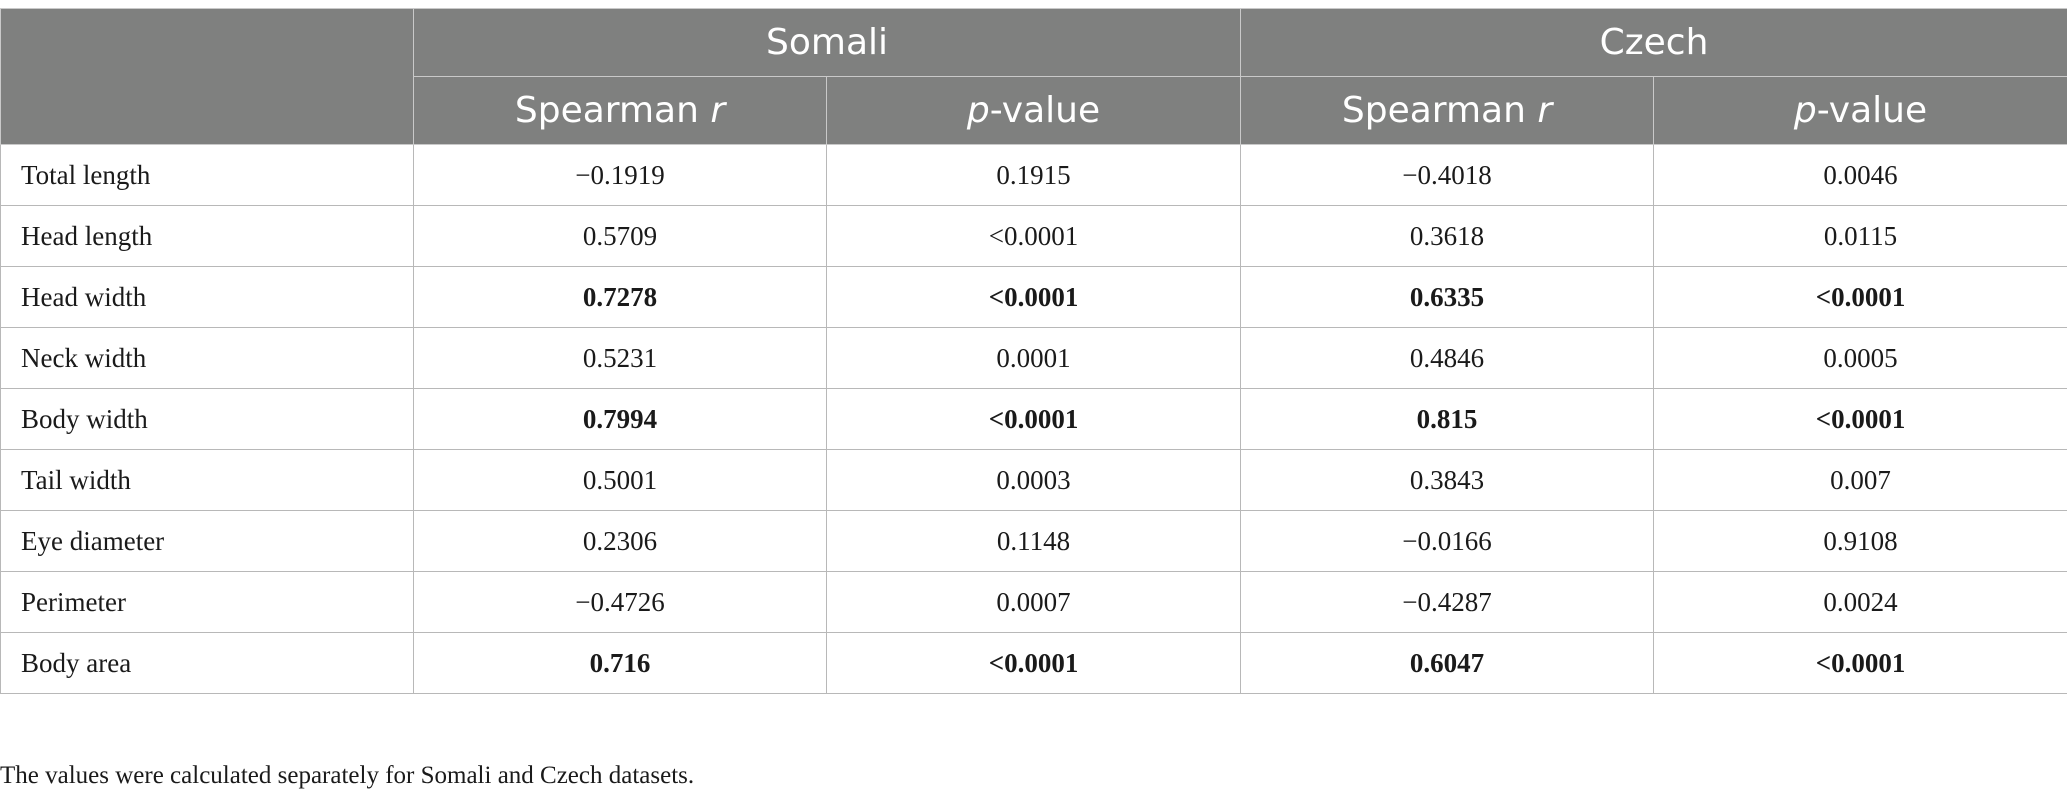  Describe the element at coordinates (620, 297) in the screenshot. I see `table-cell: 0.7278` at that location.